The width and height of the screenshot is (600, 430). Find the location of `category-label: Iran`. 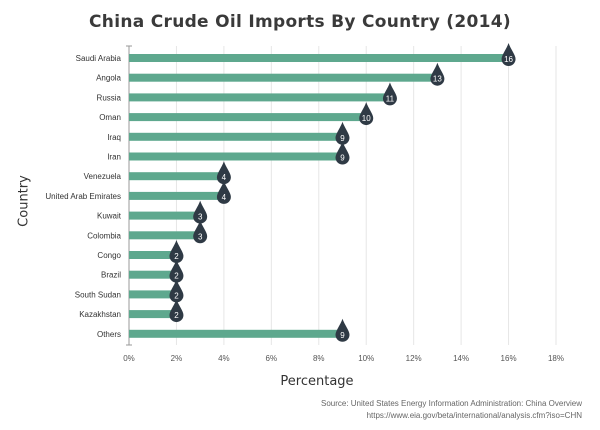

category-label: Iran is located at coordinates (114, 157).